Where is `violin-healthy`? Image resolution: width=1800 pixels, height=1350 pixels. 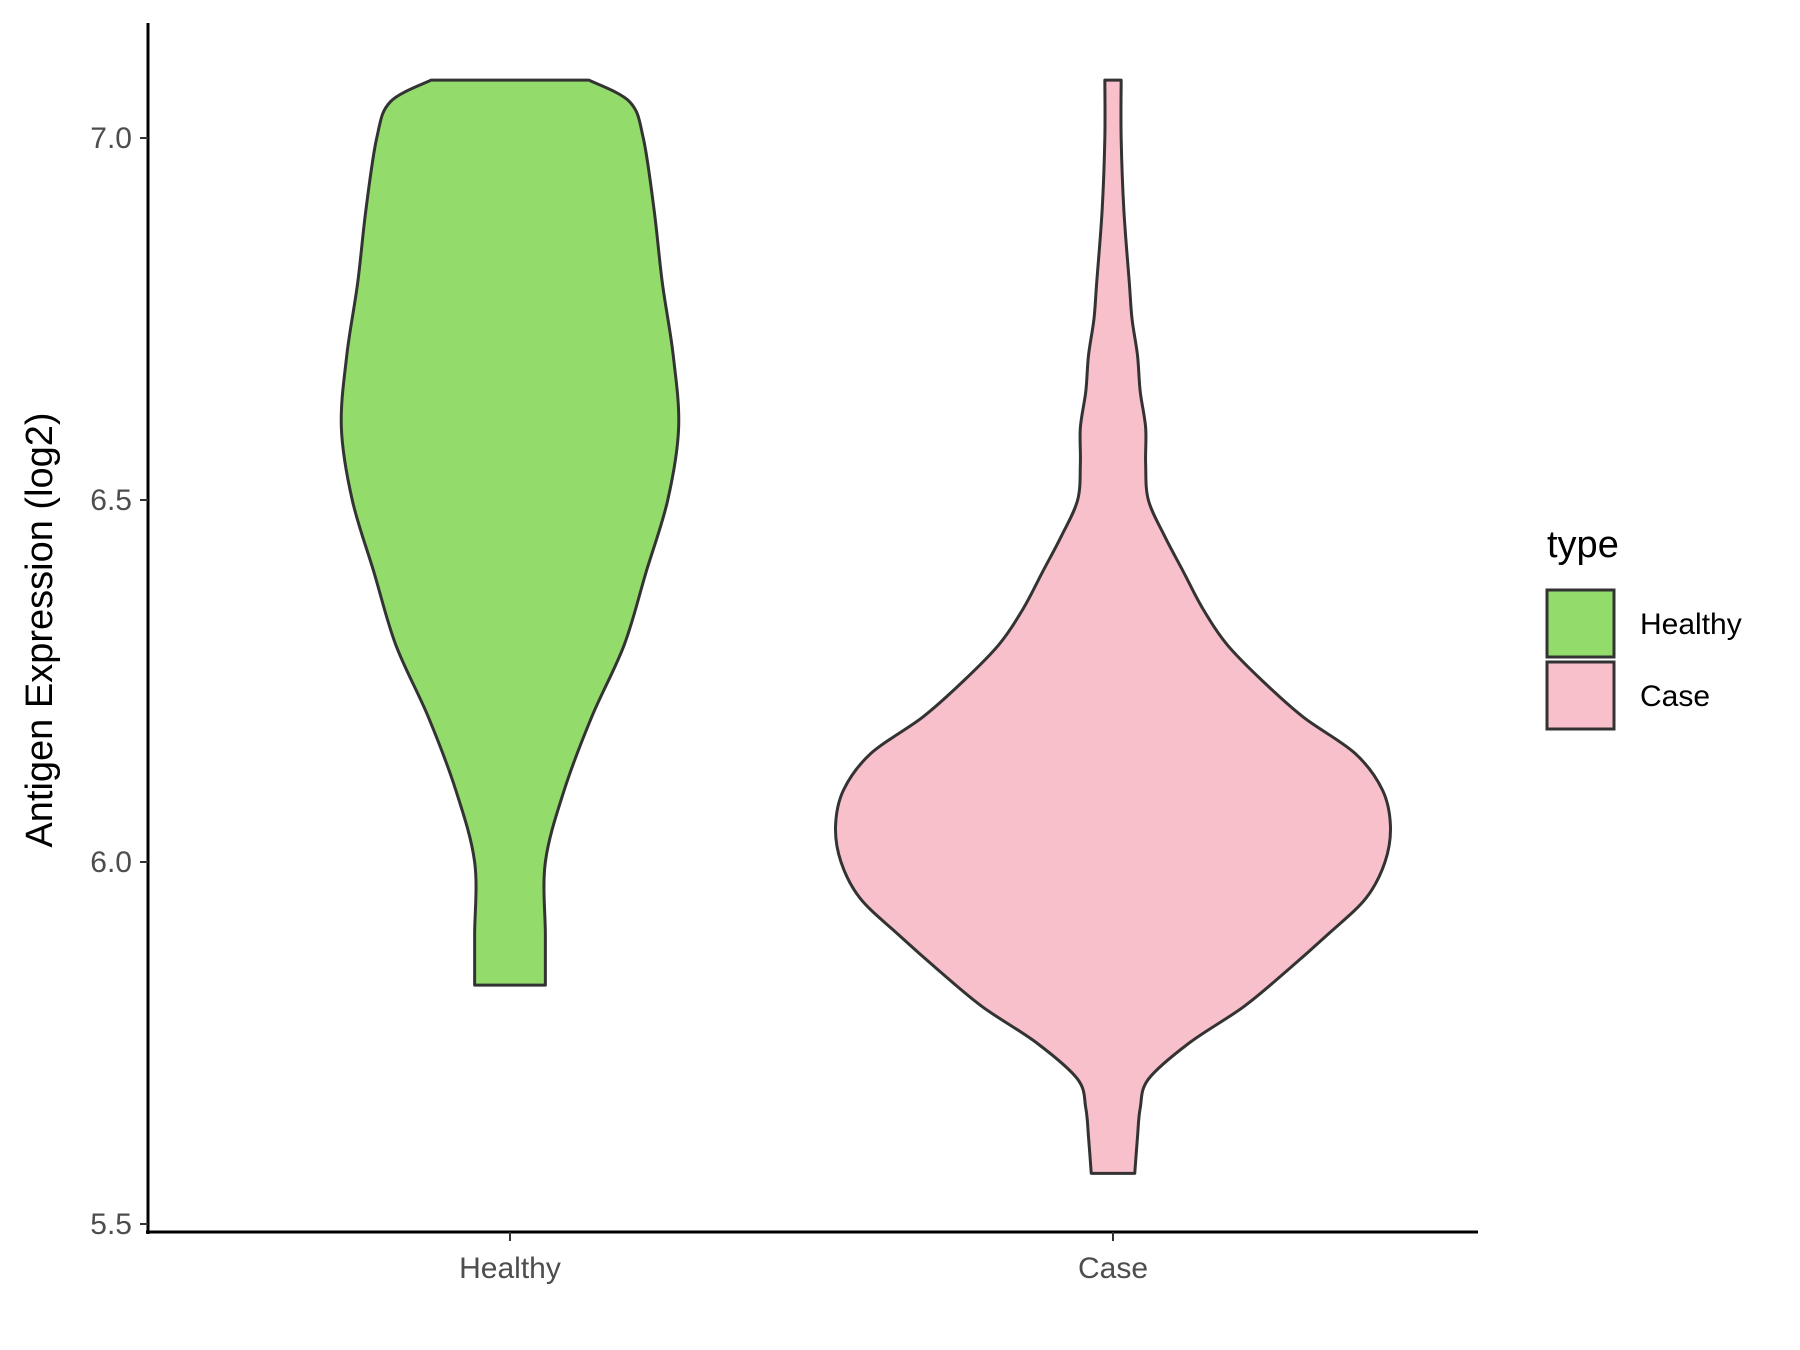
violin-healthy is located at coordinates (510, 532).